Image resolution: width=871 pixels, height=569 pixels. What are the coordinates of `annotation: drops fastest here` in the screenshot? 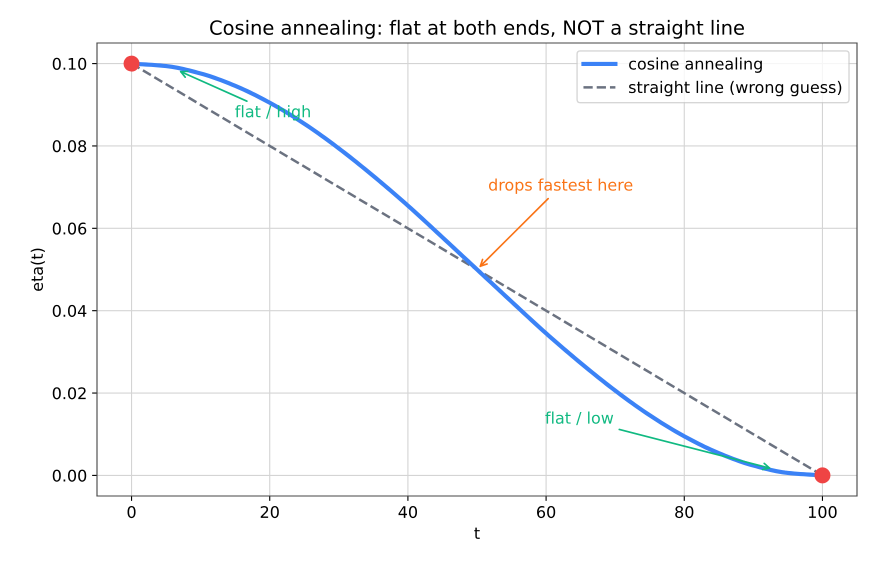 It's located at (560, 186).